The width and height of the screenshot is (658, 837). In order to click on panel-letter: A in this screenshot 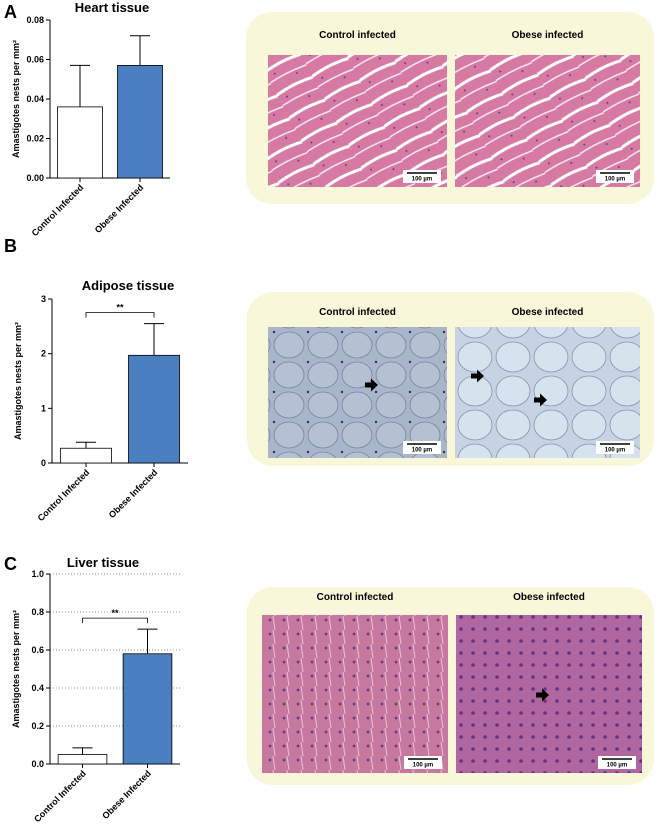, I will do `click(10, 12)`.